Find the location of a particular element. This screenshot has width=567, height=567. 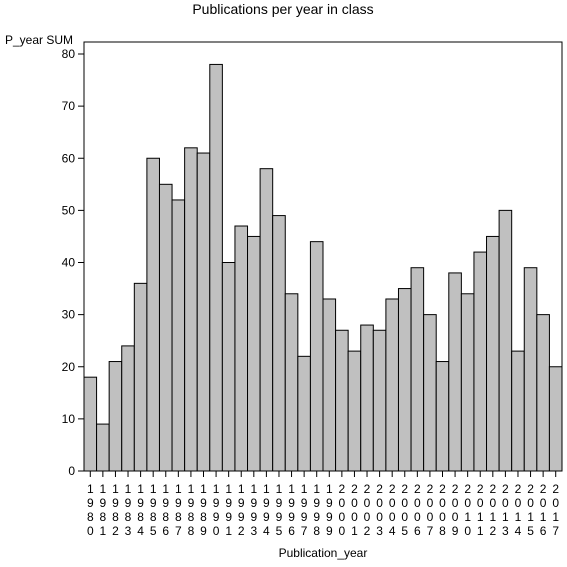

y-tick-label: 0 is located at coordinates (71, 471).